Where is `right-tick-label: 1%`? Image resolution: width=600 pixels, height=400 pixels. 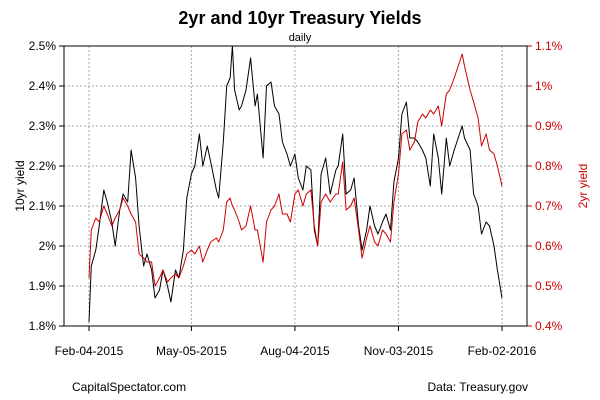
right-tick-label: 1% is located at coordinates (544, 86).